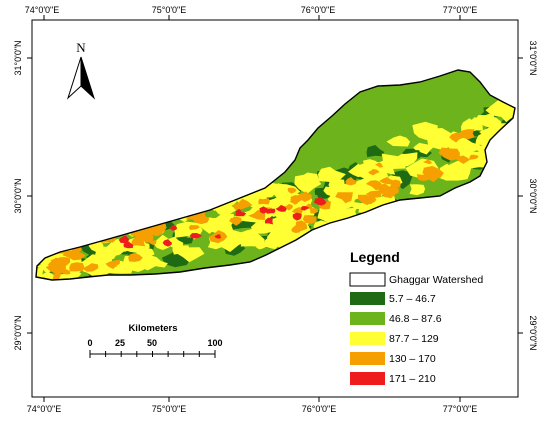  What do you see at coordinates (81, 70) in the screenshot?
I see `north-arrow: N` at bounding box center [81, 70].